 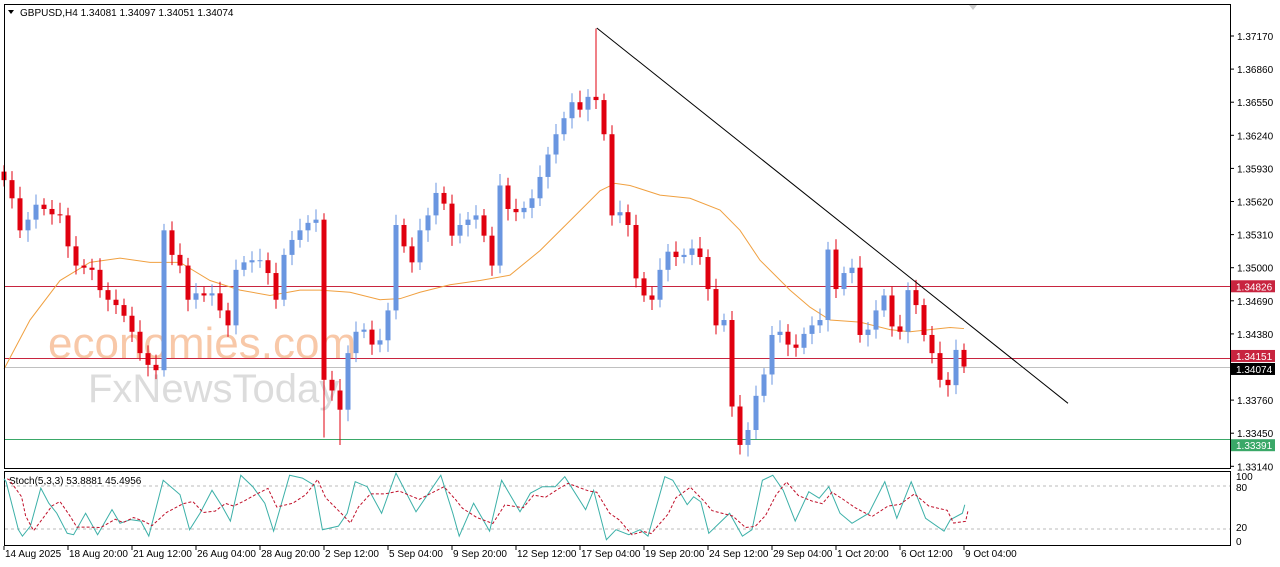 What do you see at coordinates (863, 554) in the screenshot?
I see `time-tick-label: 1 Oct 20:00` at bounding box center [863, 554].